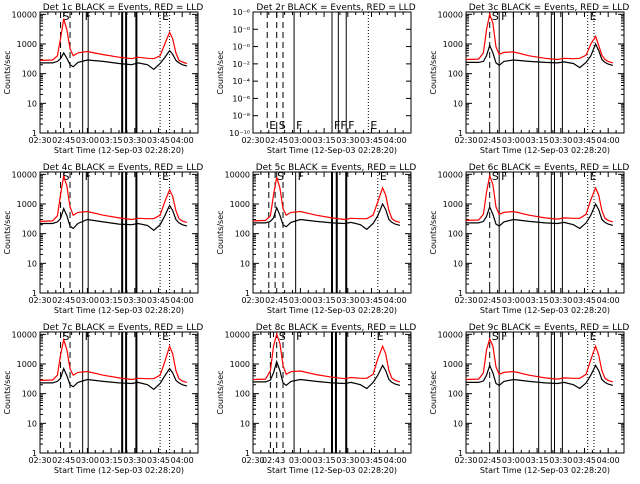 The width and height of the screenshot is (640, 484). What do you see at coordinates (241, 47) in the screenshot?
I see `y-tick-label: 10⁻⁰` at bounding box center [241, 47].